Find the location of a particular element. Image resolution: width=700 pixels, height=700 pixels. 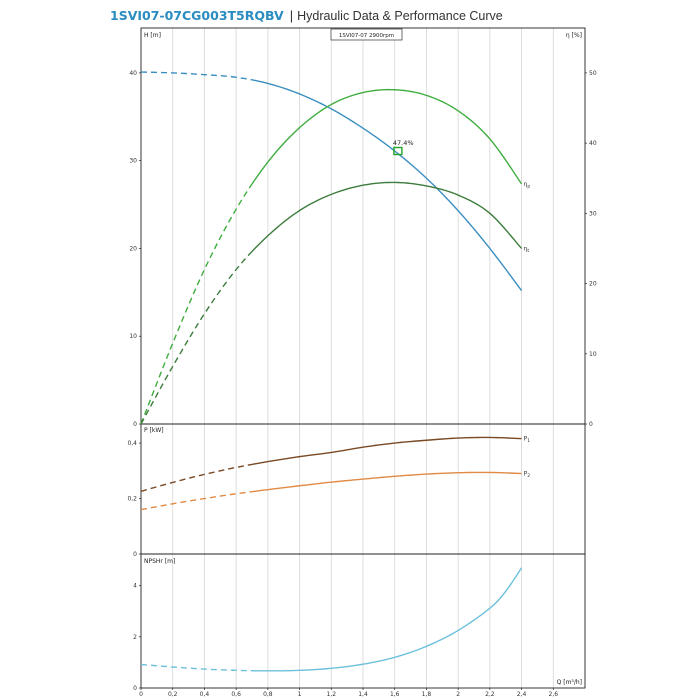

x-tick-label: 2,6 is located at coordinates (554, 694).